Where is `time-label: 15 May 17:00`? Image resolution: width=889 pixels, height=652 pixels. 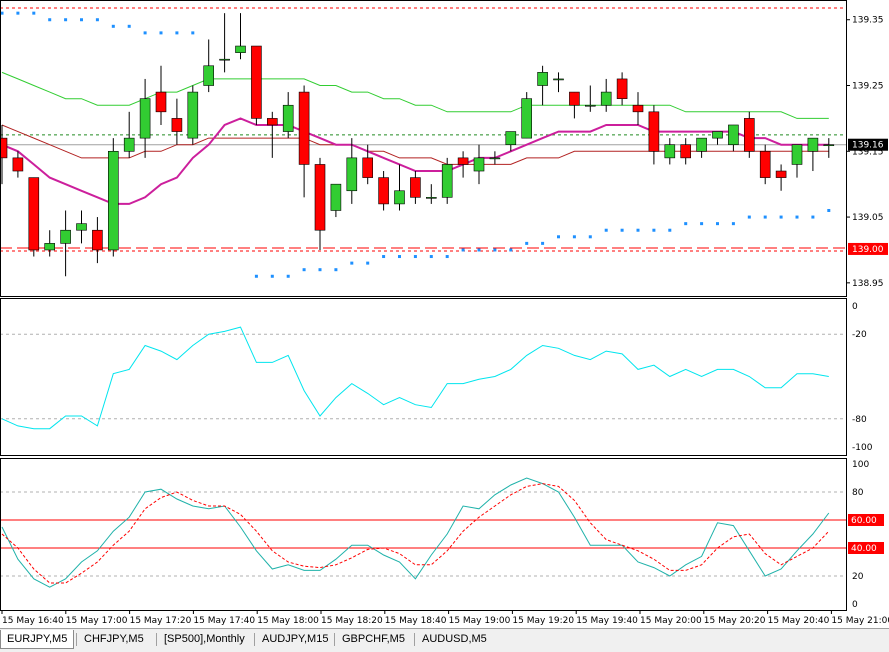
time-label: 15 May 17:00 is located at coordinates (97, 621).